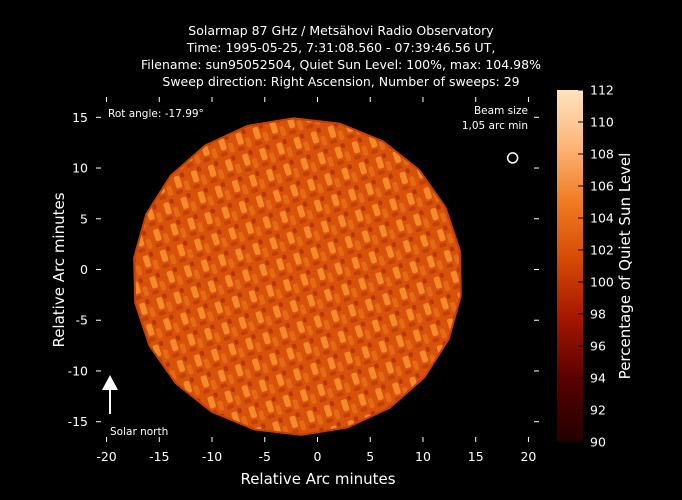  I want to click on beam-size-label: Beam size, so click(501, 111).